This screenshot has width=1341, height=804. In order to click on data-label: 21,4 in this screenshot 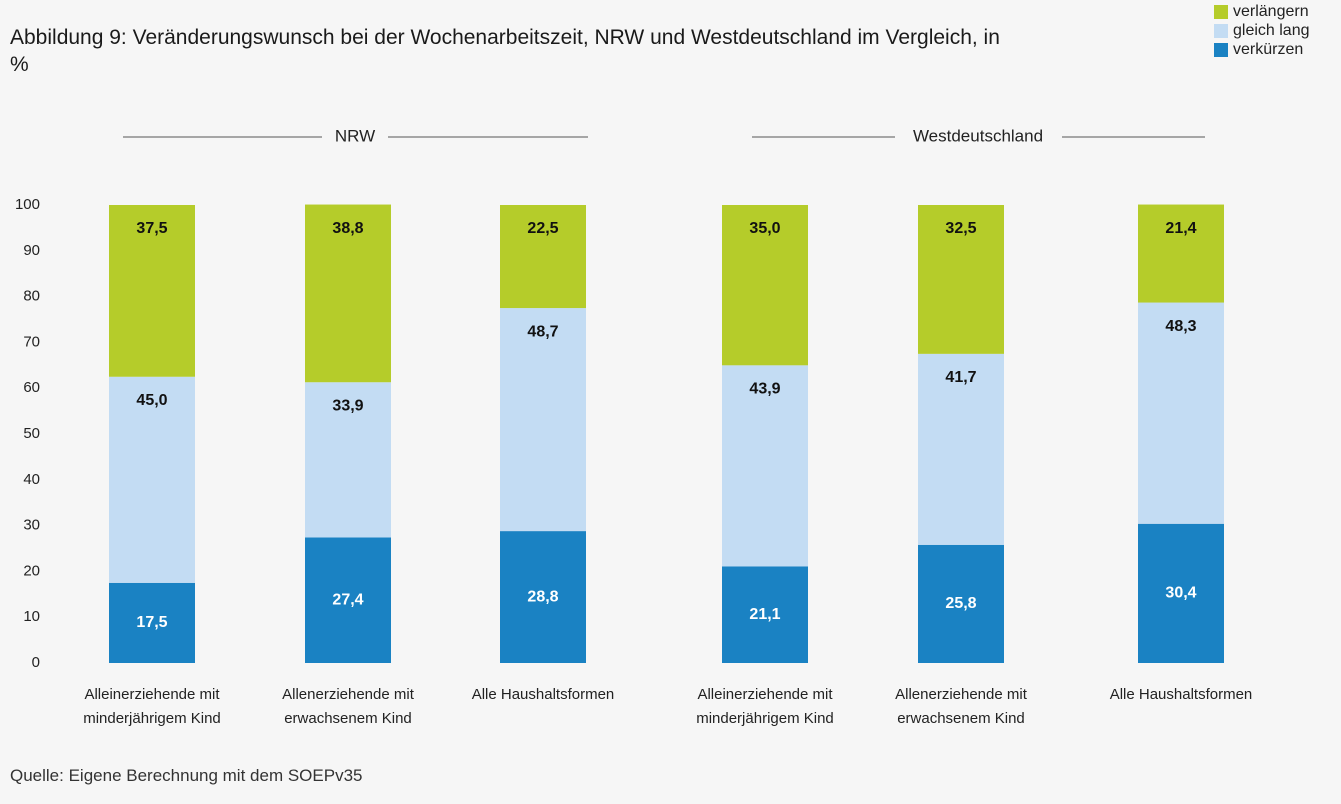, I will do `click(1180, 228)`.